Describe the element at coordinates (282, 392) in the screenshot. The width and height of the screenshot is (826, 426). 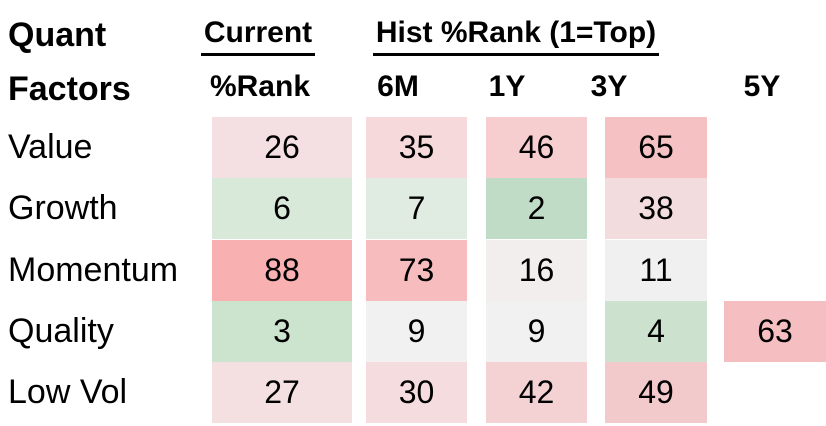
I see `cell-lowvol-current: 27` at that location.